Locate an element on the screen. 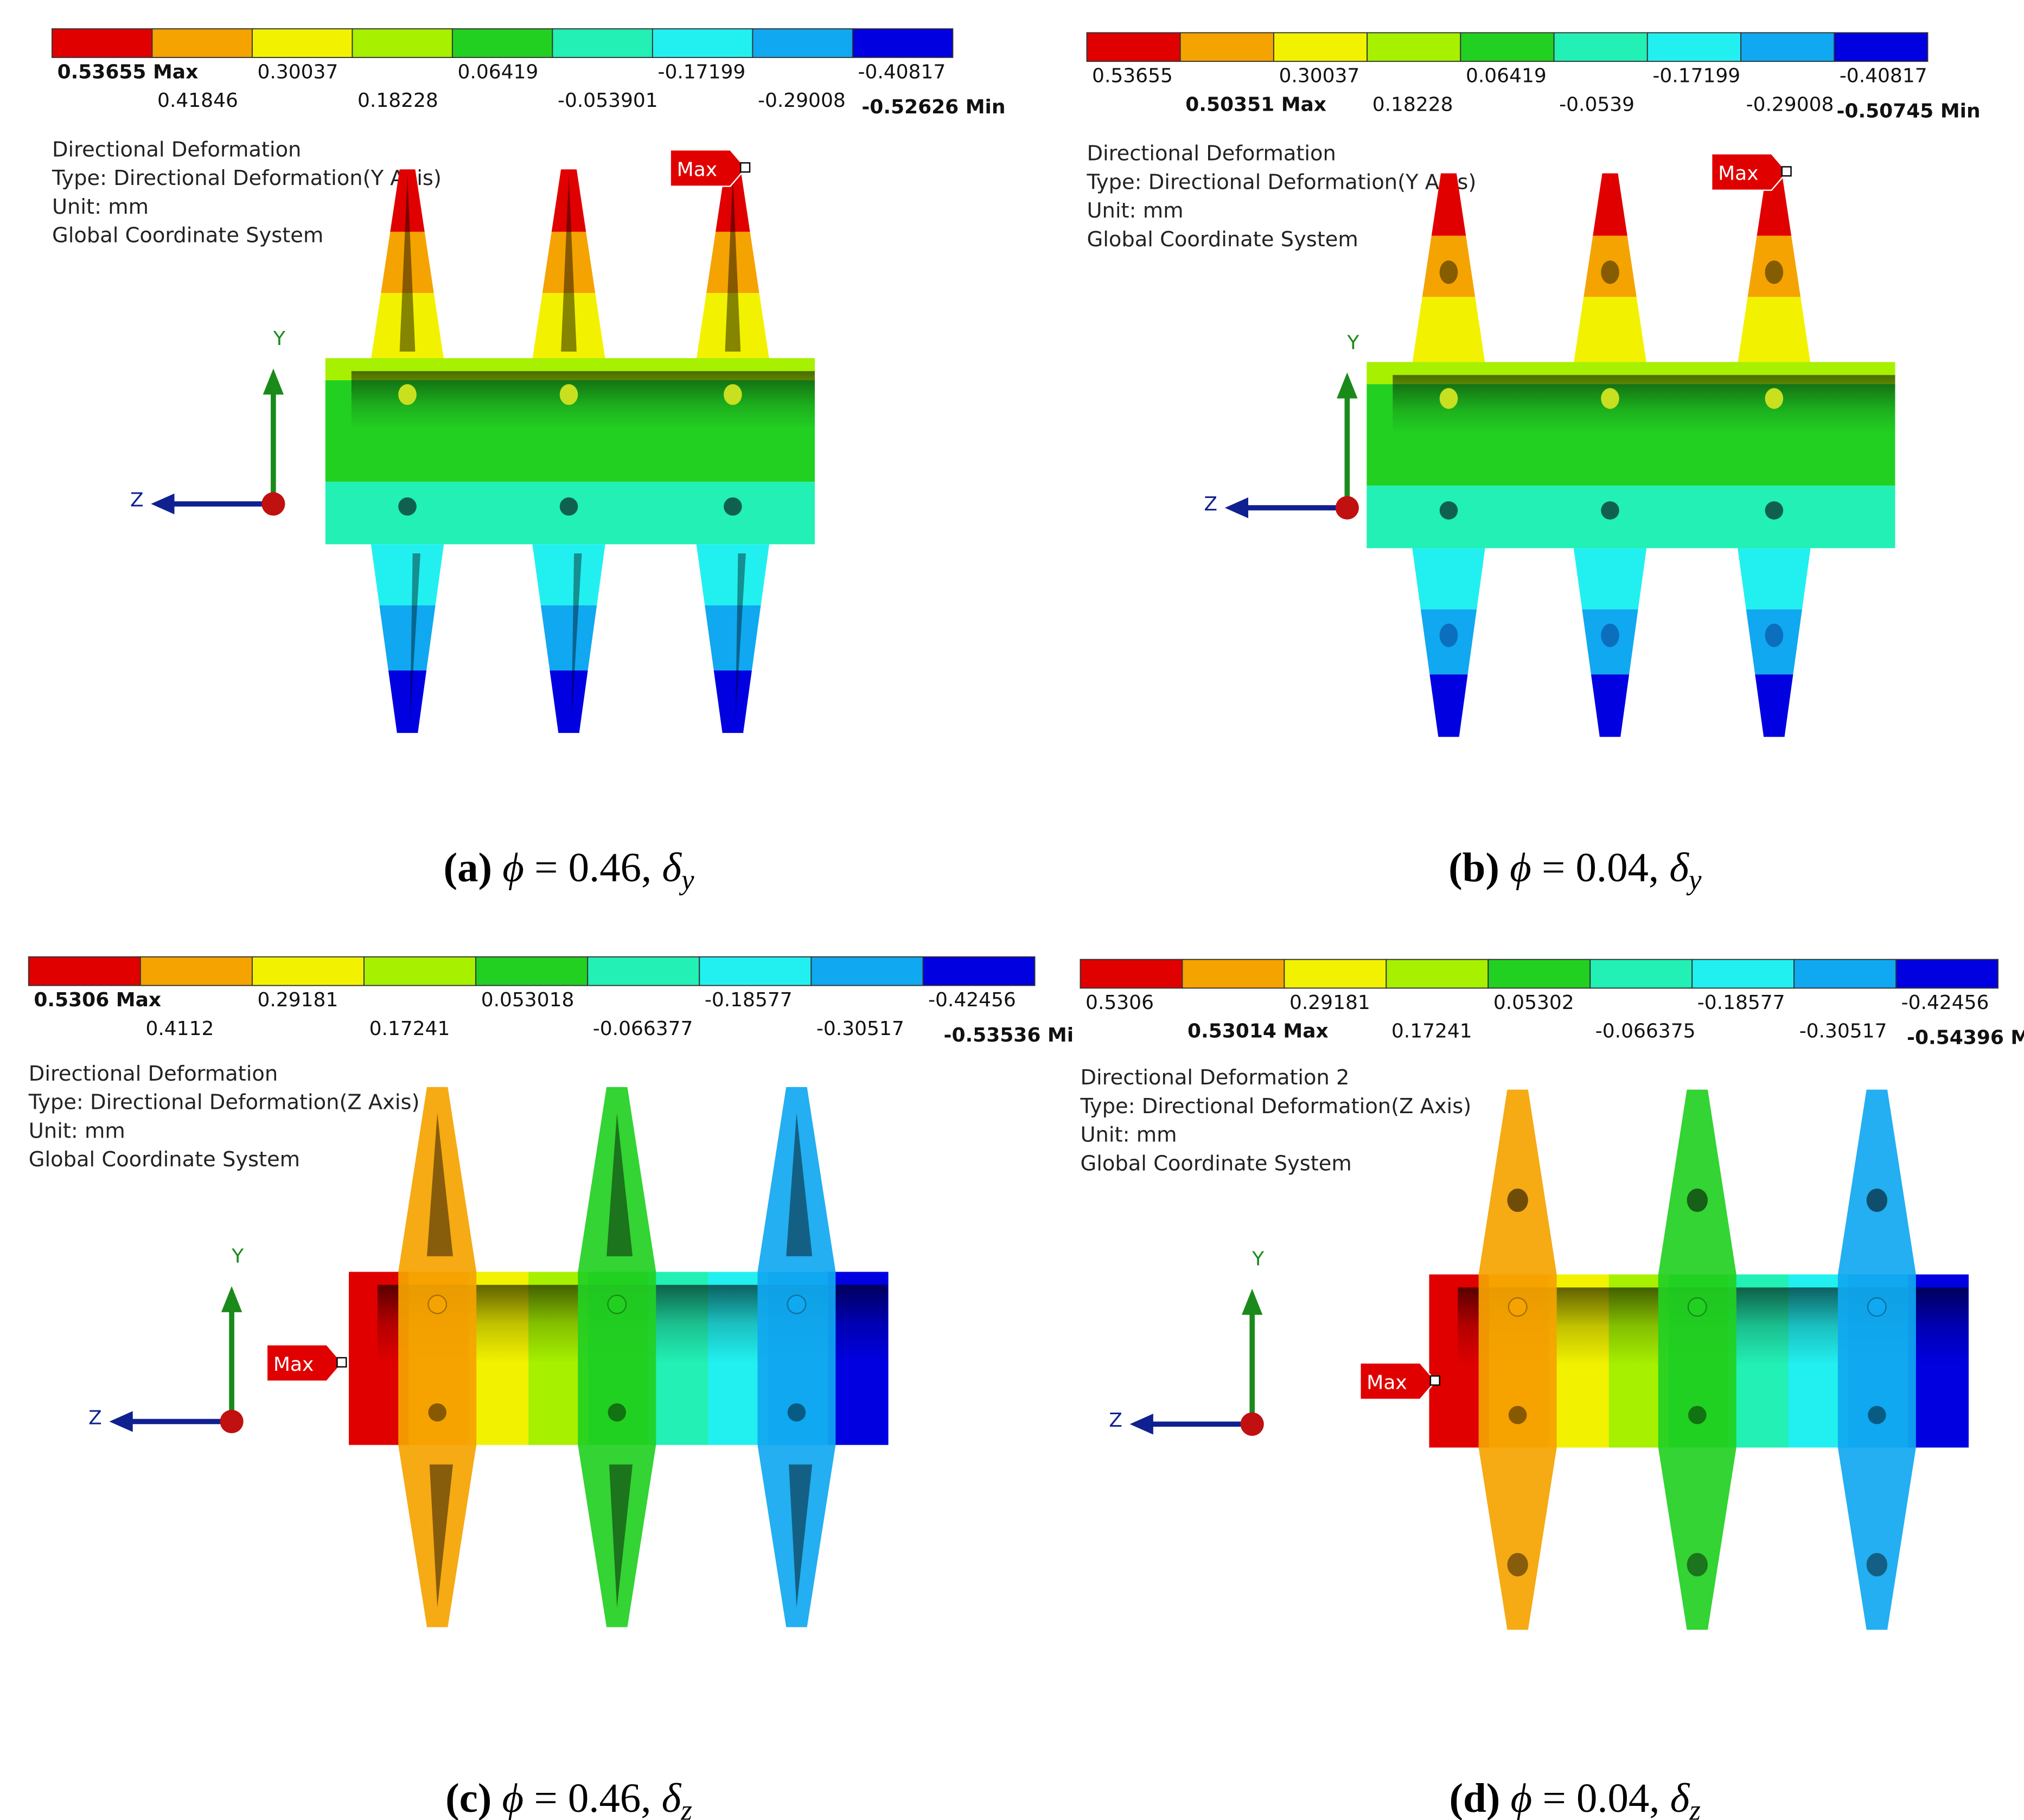  coordinate-triad: YZ is located at coordinates (208, 422).